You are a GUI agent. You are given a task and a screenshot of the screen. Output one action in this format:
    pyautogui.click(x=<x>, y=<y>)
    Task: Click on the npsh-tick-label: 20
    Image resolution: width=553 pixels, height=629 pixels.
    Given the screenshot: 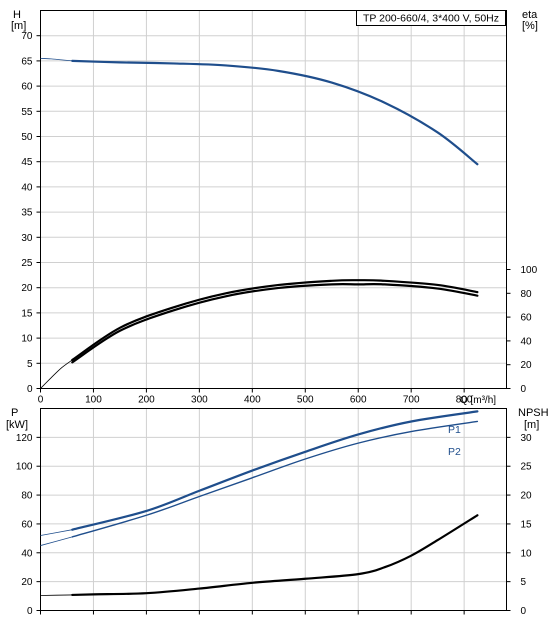 What is the action you would take?
    pyautogui.click(x=527, y=496)
    